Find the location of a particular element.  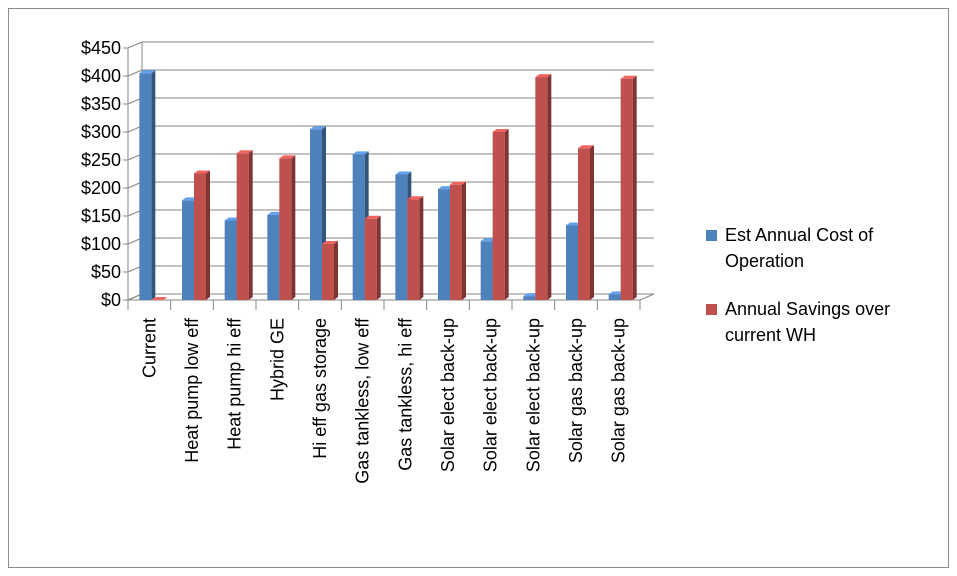

category-label: Gas tankless, hi eff is located at coordinates (405, 394).